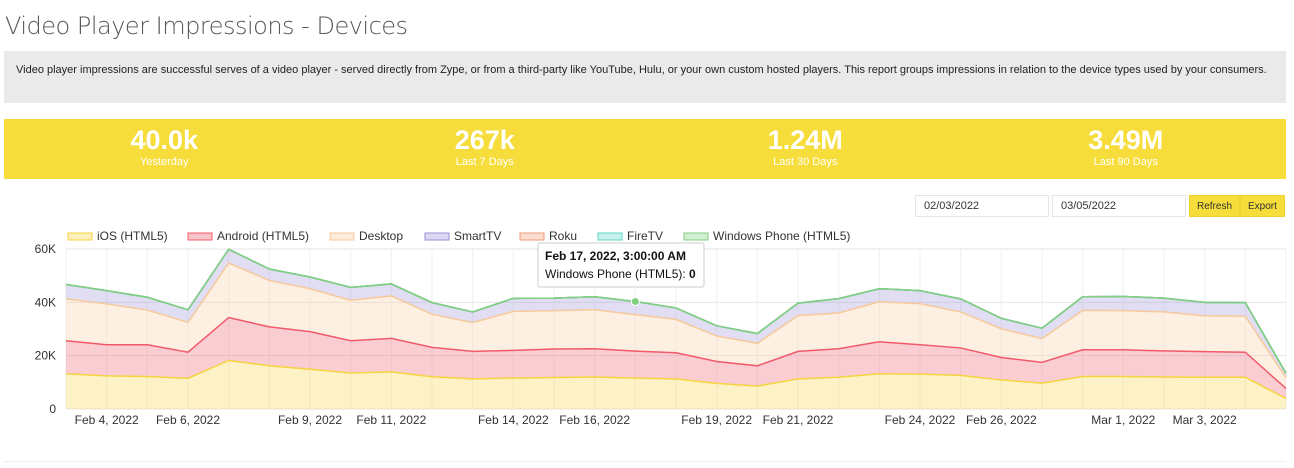 This screenshot has width=1294, height=468. What do you see at coordinates (107, 420) in the screenshot?
I see `x-tick-label: Feb 4, 2022` at bounding box center [107, 420].